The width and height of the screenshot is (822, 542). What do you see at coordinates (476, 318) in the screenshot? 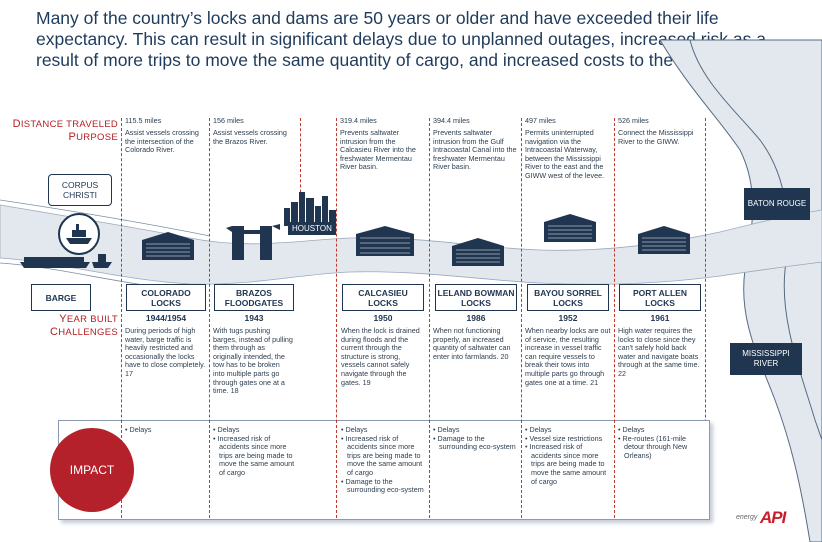
I see `year-built: 1986` at bounding box center [476, 318].